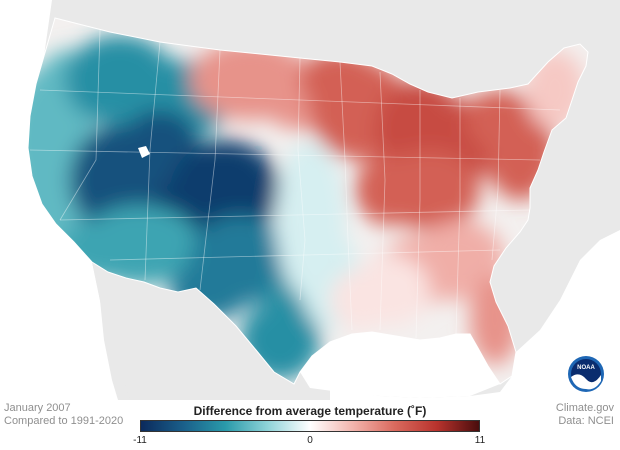 This screenshot has height=450, width=620. I want to click on noaa-logo-graphic: NOAA, so click(586, 374).